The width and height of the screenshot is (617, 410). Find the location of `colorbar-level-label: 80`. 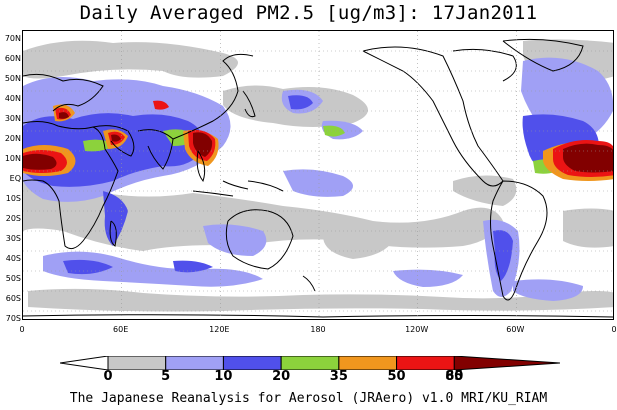

colorbar-level-label: 80 is located at coordinates (454, 376).